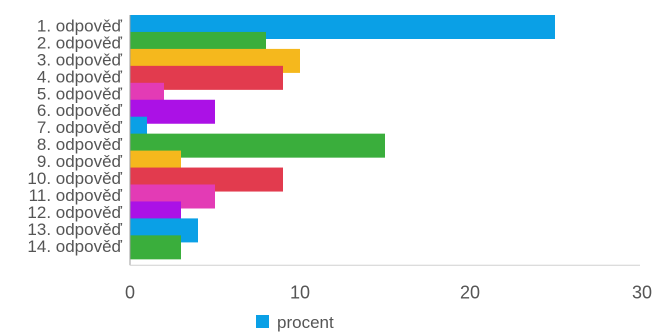 Image resolution: width=656 pixels, height=333 pixels. What do you see at coordinates (305, 322) in the screenshot?
I see `legend-label: procent` at bounding box center [305, 322].